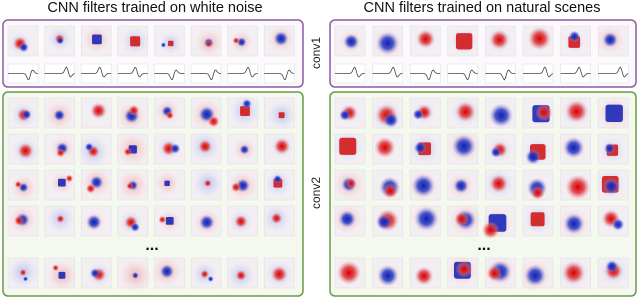 Image resolution: width=640 pixels, height=299 pixels. I want to click on layer-label: conv1, so click(316, 53).